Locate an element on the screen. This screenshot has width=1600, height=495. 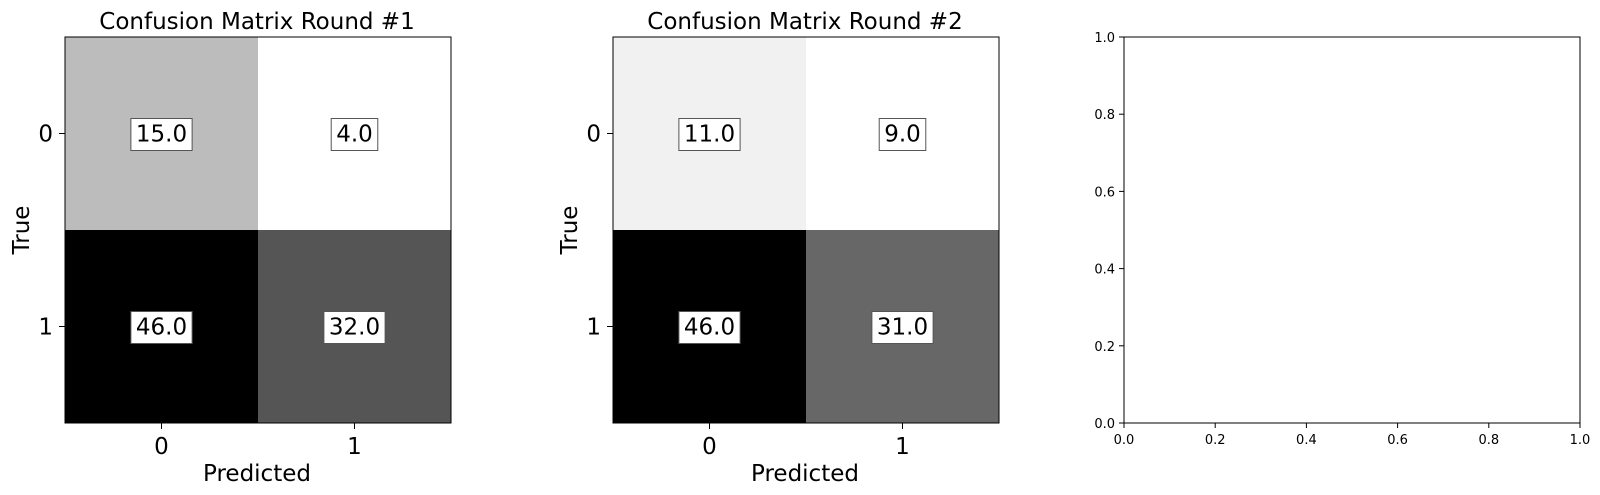
x-tick-label-5: 1.0 is located at coordinates (1580, 440).